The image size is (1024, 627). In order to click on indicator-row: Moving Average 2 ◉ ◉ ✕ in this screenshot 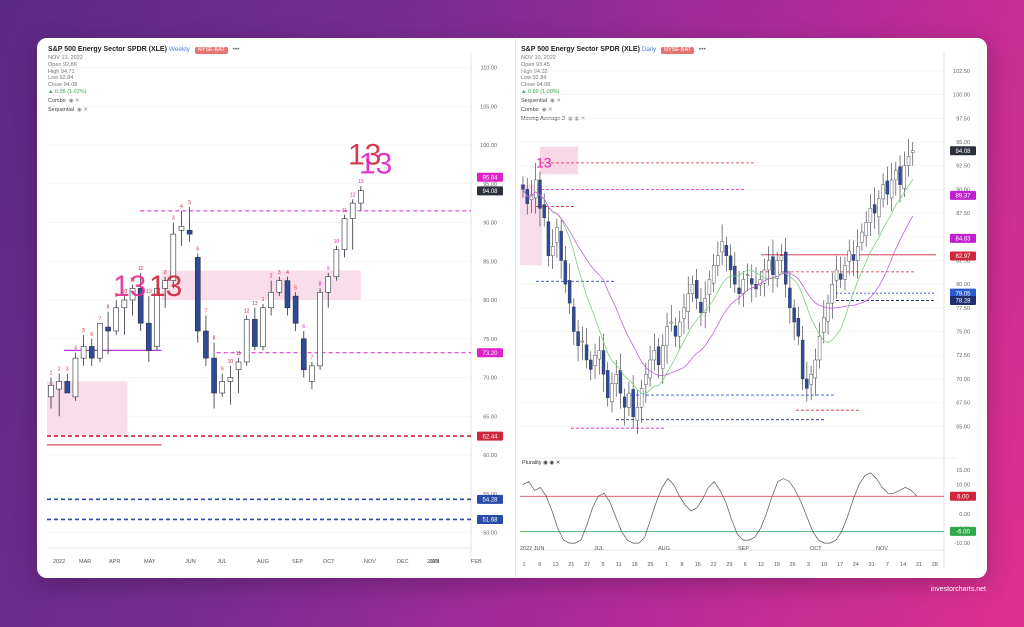, I will do `click(553, 118)`.